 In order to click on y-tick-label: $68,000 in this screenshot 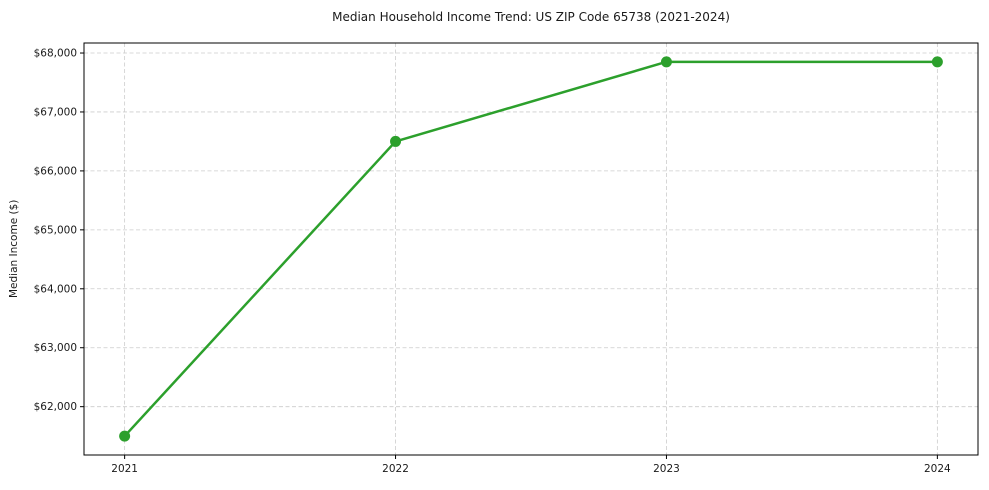, I will do `click(55, 54)`.